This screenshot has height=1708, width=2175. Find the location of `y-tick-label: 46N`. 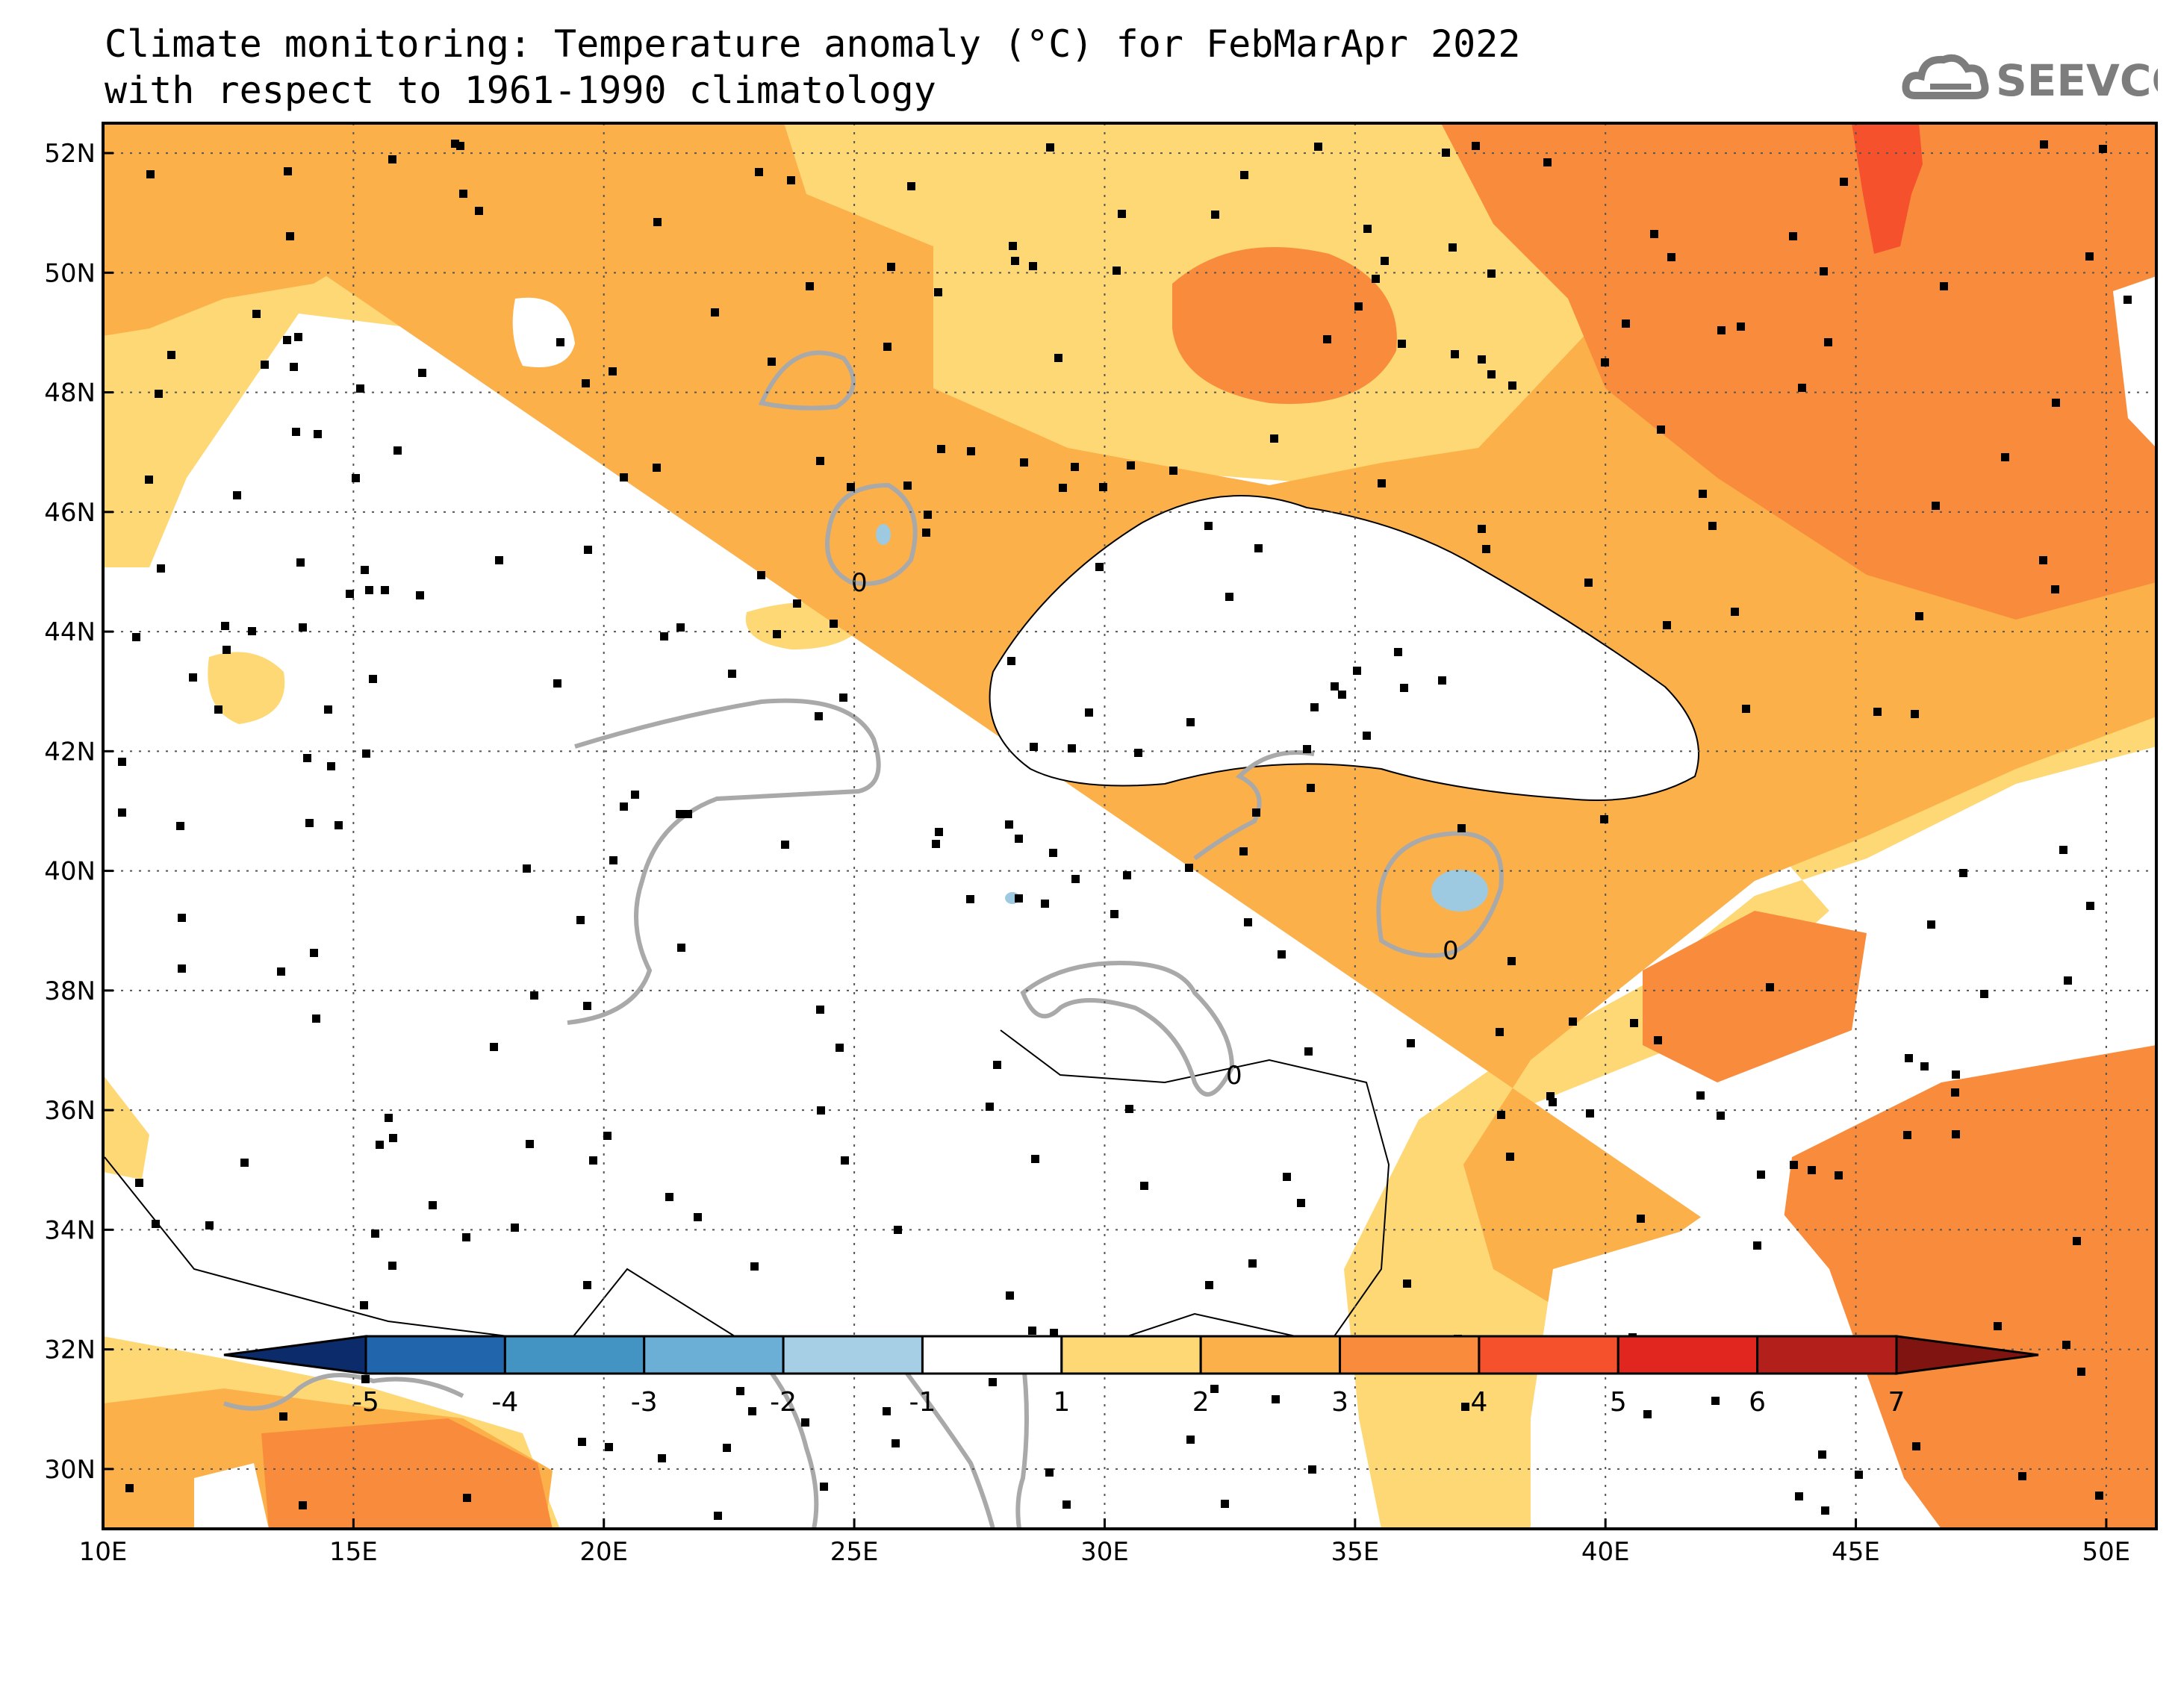

y-tick-label: 46N is located at coordinates (70, 513).